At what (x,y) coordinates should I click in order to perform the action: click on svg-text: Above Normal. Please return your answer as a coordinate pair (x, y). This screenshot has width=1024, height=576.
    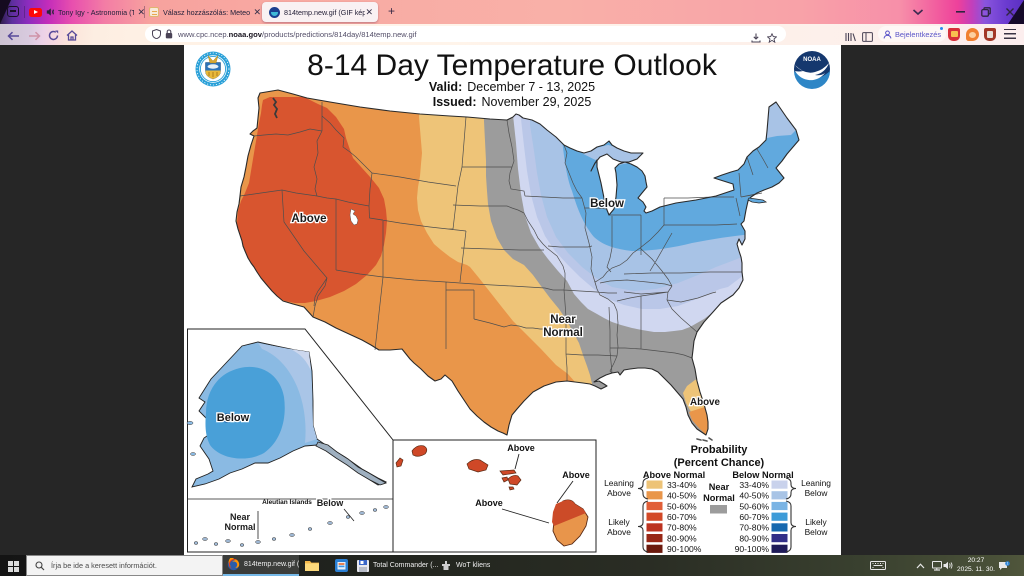
    Looking at the image, I should click on (674, 475).